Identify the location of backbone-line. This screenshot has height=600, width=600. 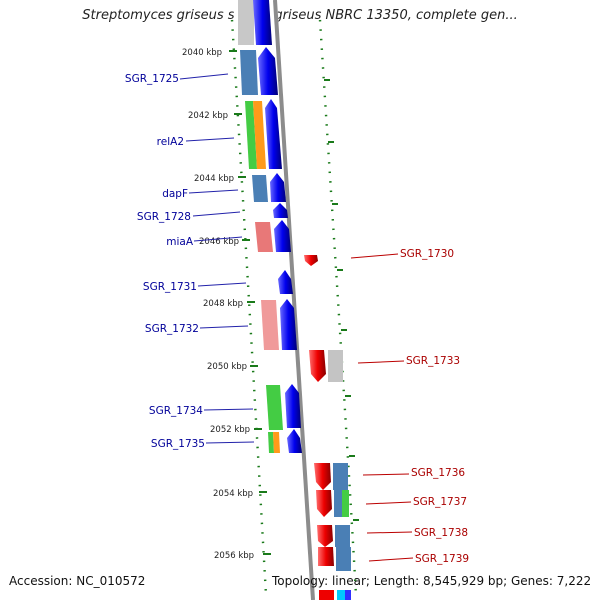
(294, 300).